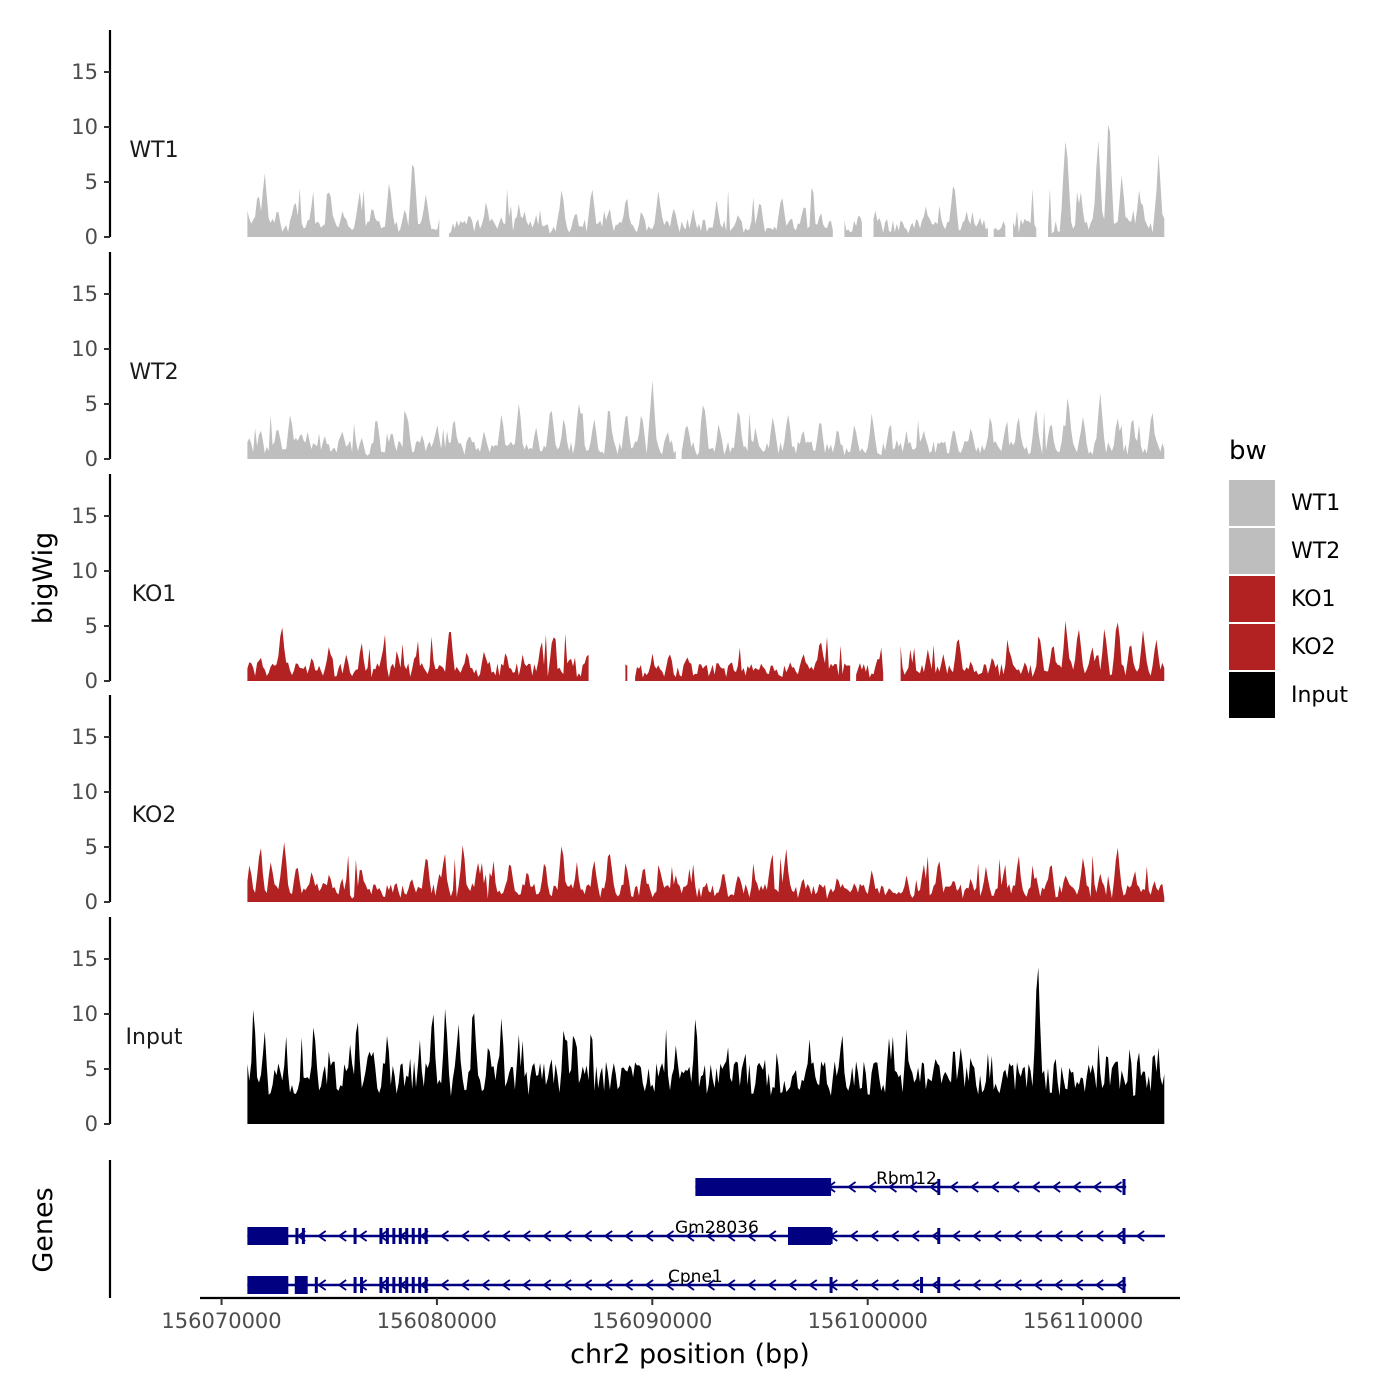  What do you see at coordinates (1313, 599) in the screenshot?
I see `legend-label-ko1: KO1` at bounding box center [1313, 599].